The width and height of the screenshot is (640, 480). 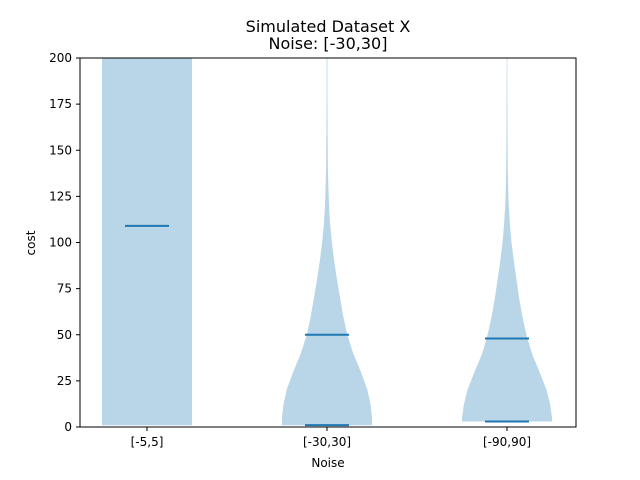 I want to click on y-tick-label: 25, so click(x=64, y=381).